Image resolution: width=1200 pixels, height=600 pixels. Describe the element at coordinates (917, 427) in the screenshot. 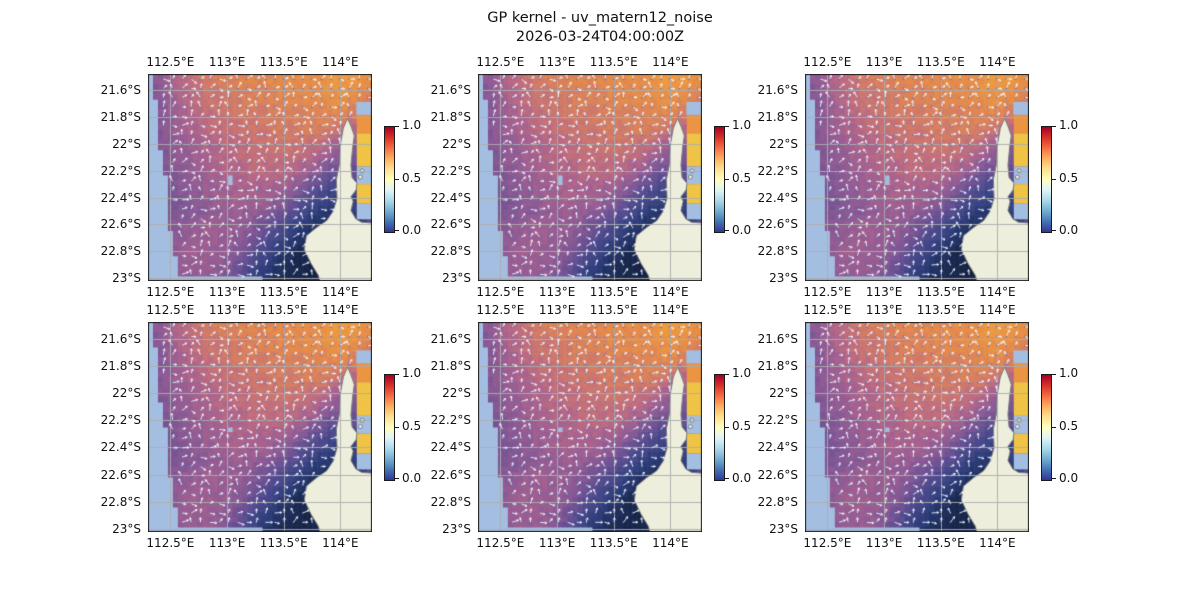

I see `panel-r2c3-map` at that location.